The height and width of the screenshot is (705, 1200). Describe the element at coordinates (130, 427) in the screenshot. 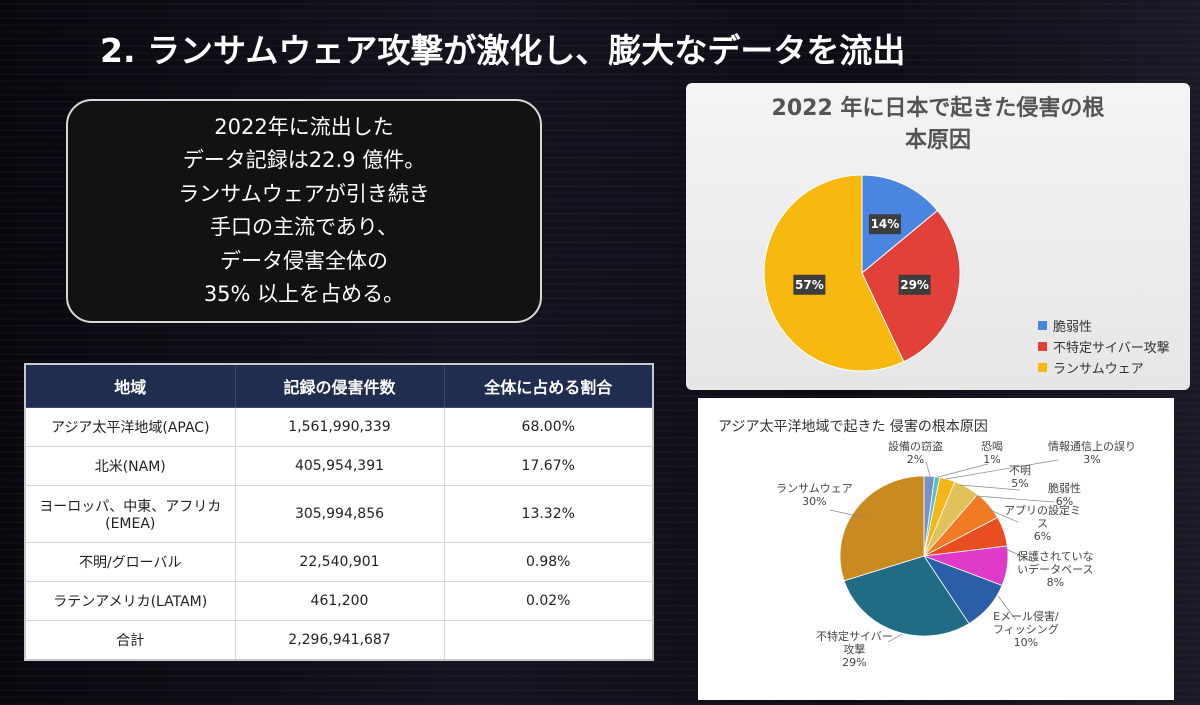

I see `region-cell: アジア太平洋地域(APAC)` at that location.